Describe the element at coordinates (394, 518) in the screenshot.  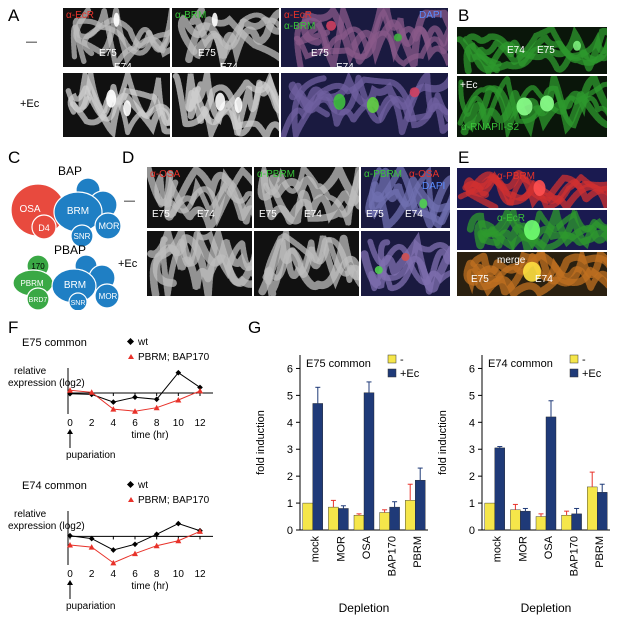
I see `bar-bap170-ec` at that location.